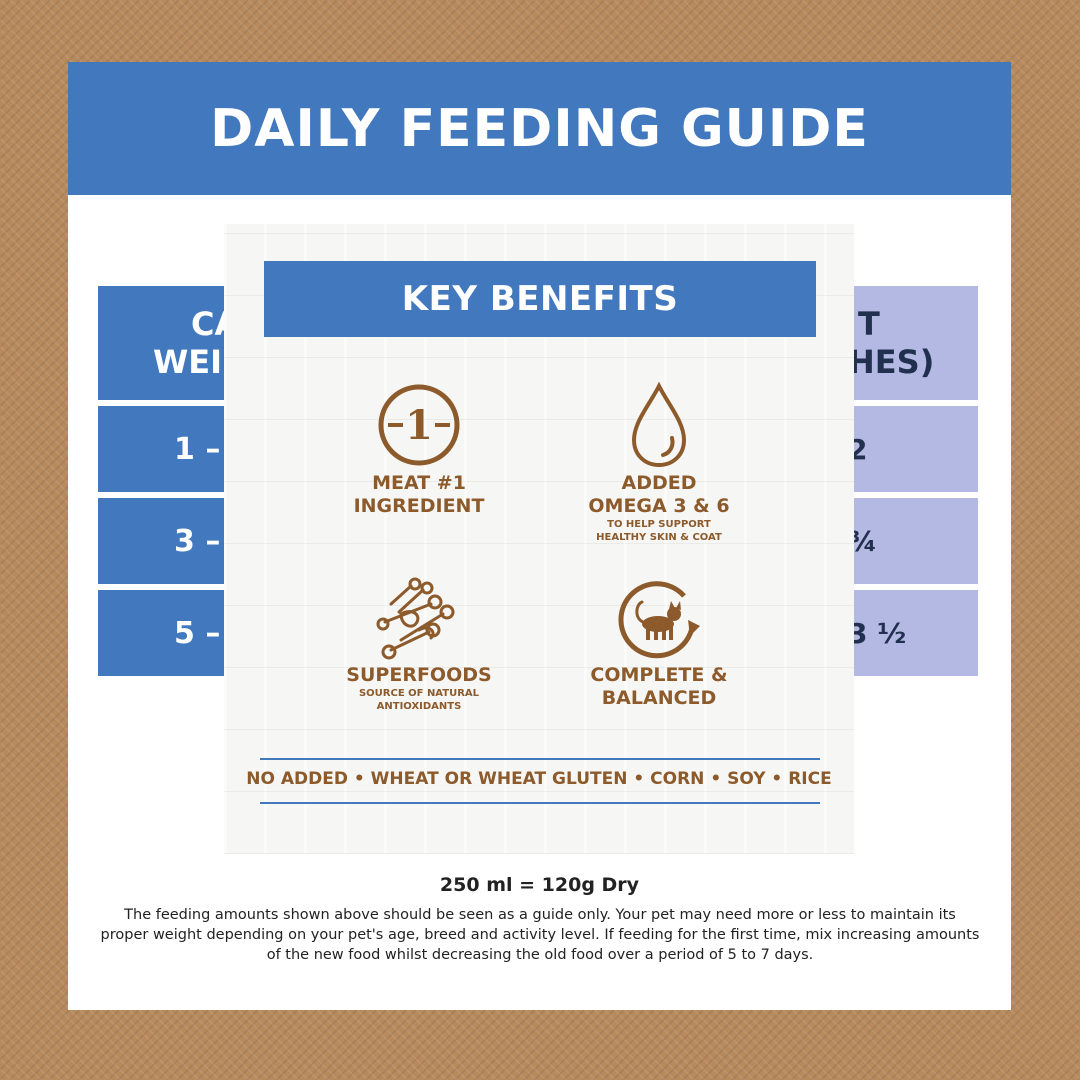 The width and height of the screenshot is (1080, 1080). I want to click on benefit-meat-title-1: MEAT #1, so click(419, 483).